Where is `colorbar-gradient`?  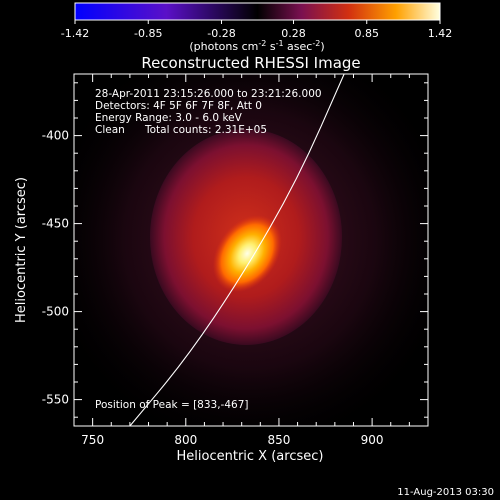 colorbar-gradient is located at coordinates (257, 11).